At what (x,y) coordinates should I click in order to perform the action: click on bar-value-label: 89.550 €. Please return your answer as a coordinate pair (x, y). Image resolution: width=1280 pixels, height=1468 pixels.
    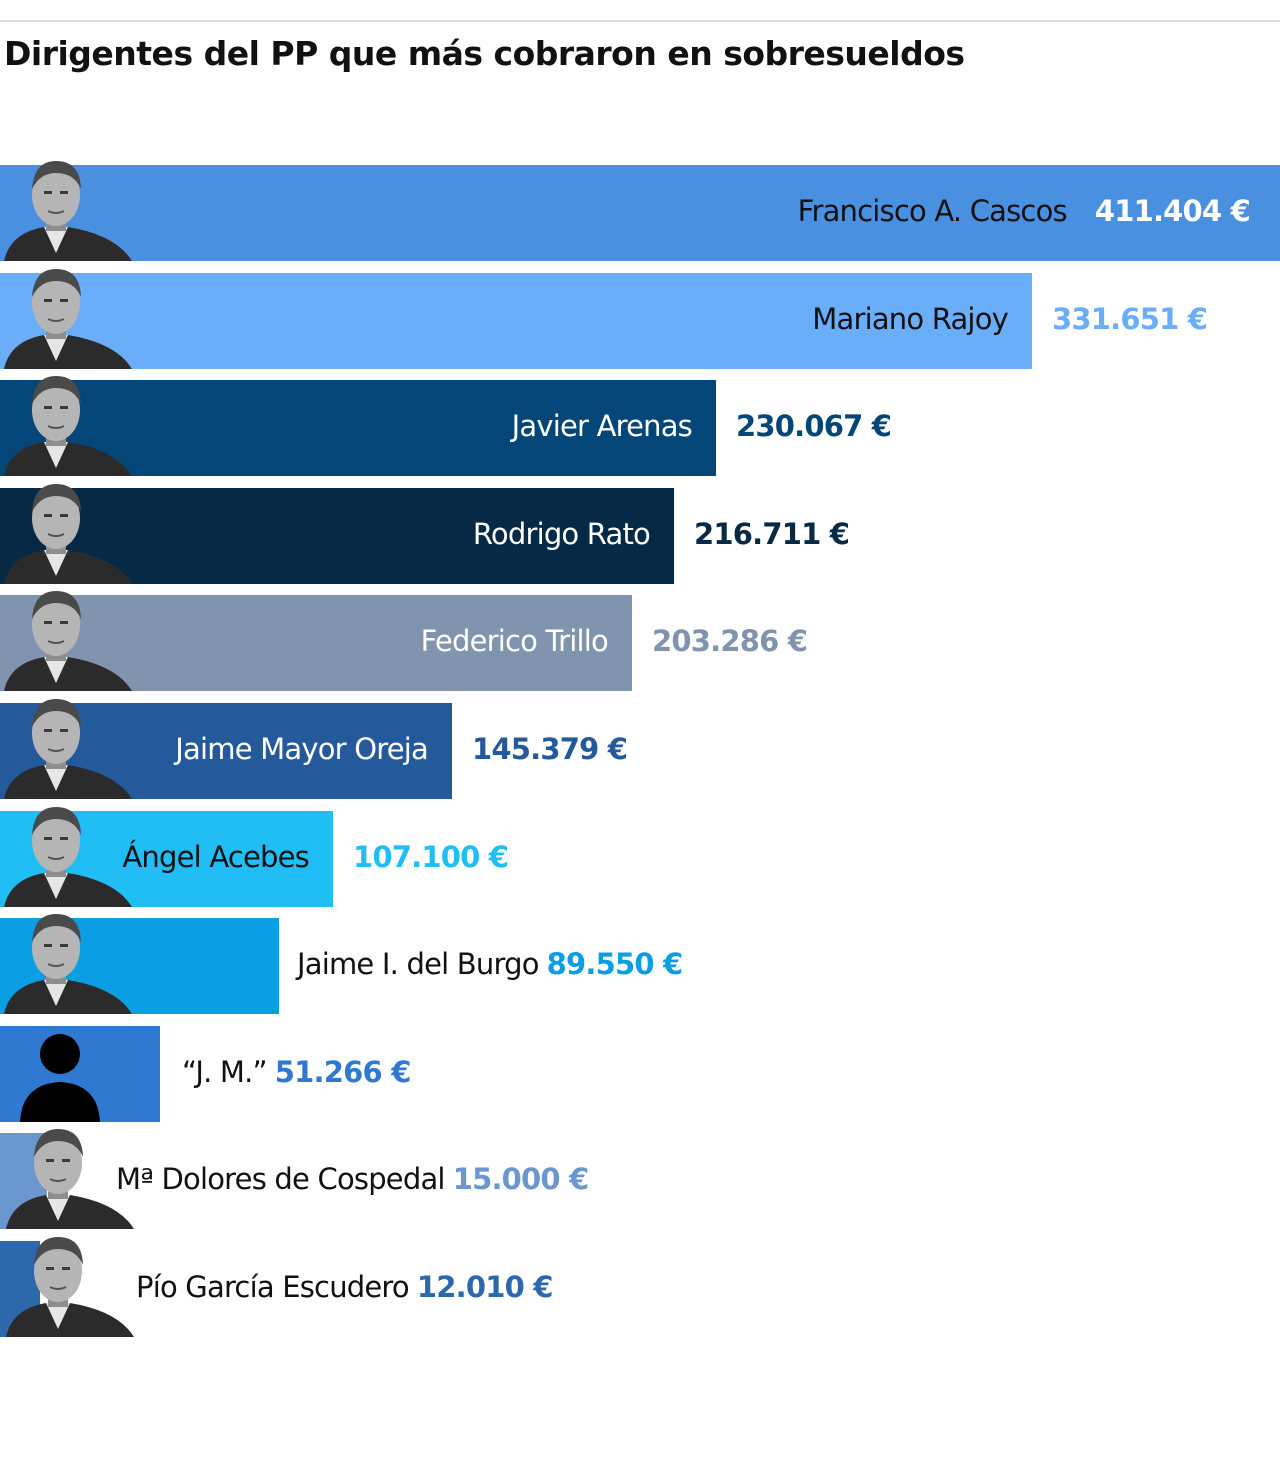
    Looking at the image, I should click on (615, 964).